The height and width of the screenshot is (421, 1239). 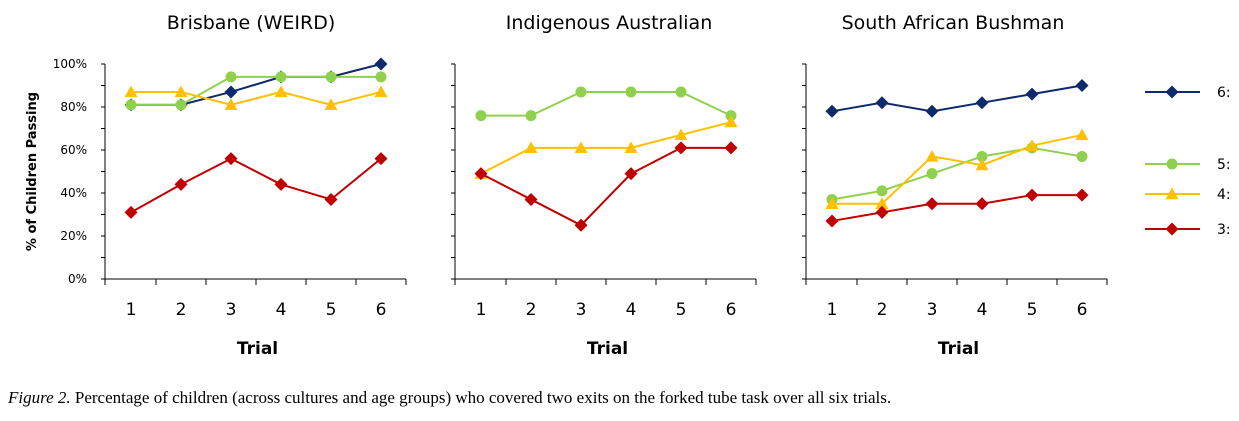 I want to click on legend-entry: 5:, so click(x=1188, y=165).